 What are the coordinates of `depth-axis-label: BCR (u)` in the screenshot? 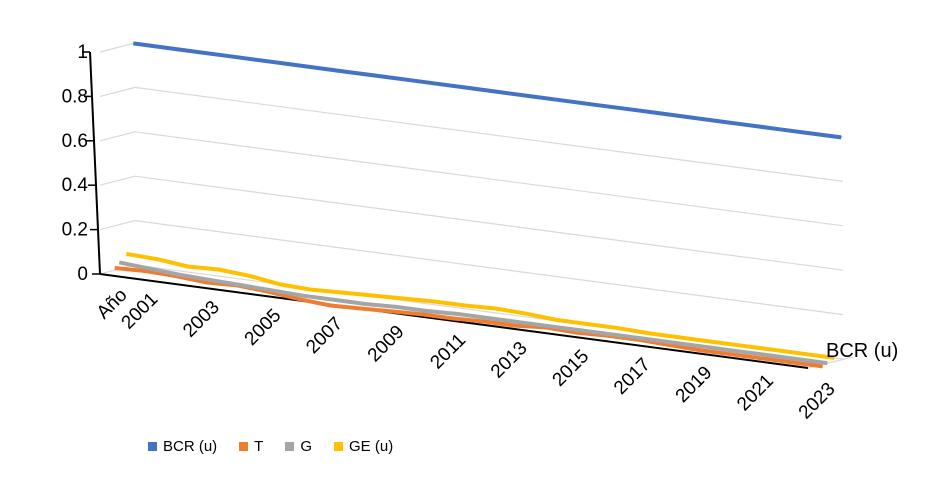 It's located at (862, 351).